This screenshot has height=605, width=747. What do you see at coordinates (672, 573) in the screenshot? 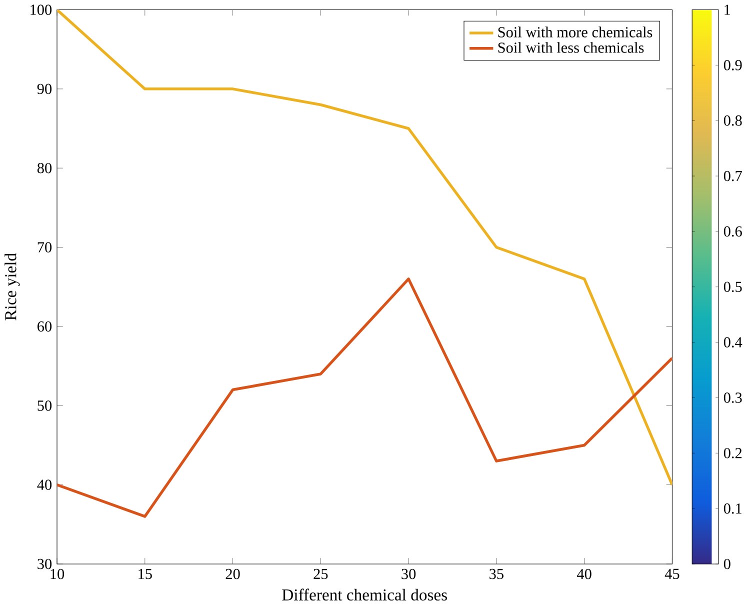
I see `x-tick-label: 45` at bounding box center [672, 573].